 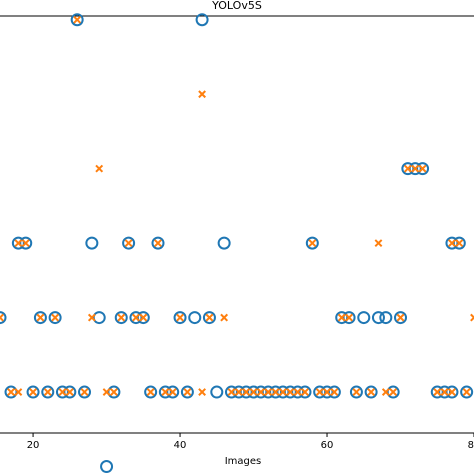 I want to click on chart-title: YOLOv5S, so click(x=236, y=6).